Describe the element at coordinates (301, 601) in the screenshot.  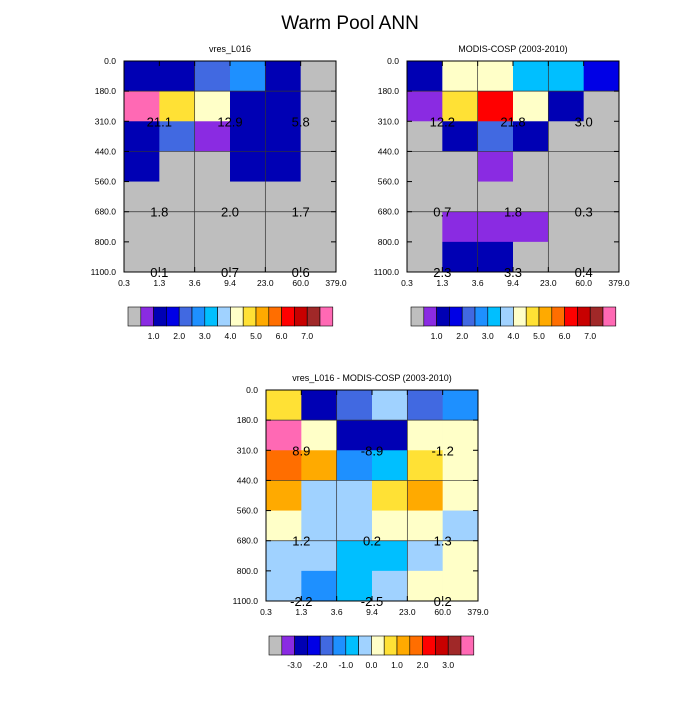
I see `data-label: -2.2` at that location.